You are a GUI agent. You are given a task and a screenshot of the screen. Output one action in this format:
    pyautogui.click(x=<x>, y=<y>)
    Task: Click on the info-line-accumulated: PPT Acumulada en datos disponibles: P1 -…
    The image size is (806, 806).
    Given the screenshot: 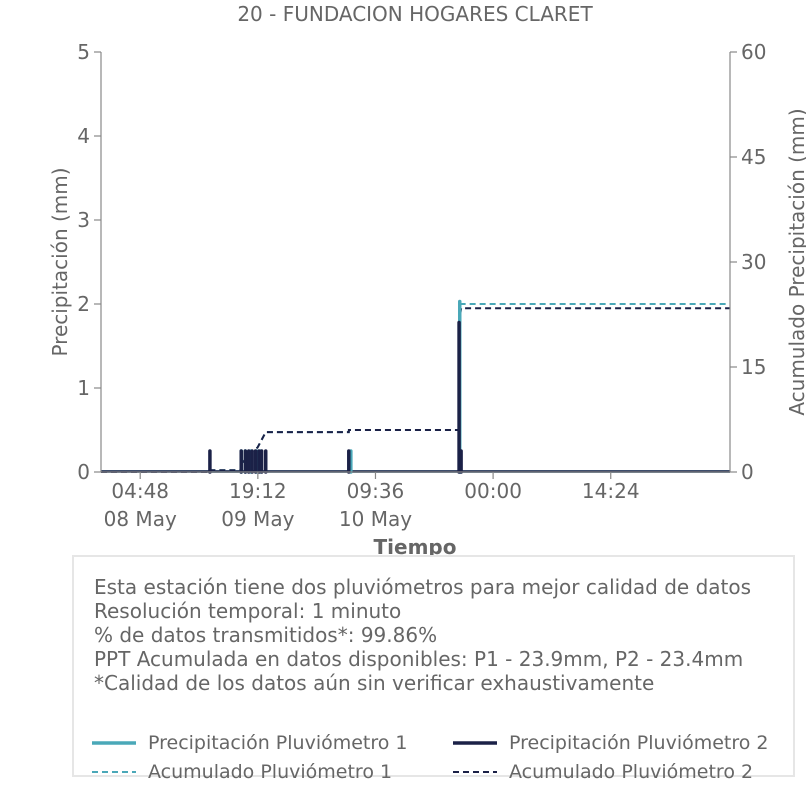 What is the action you would take?
    pyautogui.click(x=419, y=659)
    